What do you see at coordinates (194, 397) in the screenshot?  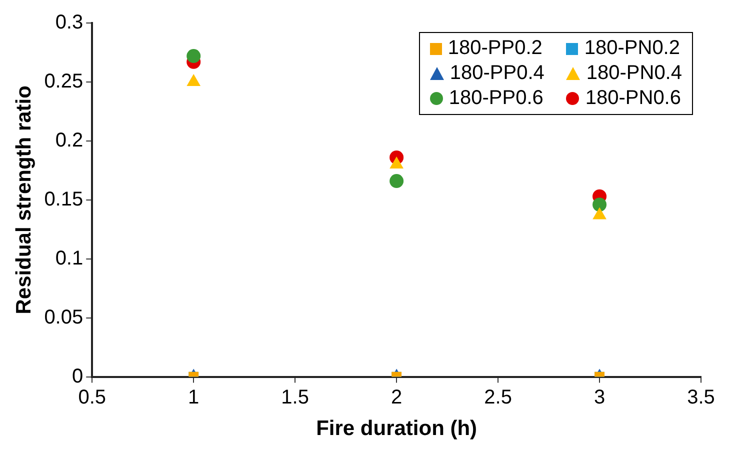 I see `x-tick-label: 1` at bounding box center [194, 397].